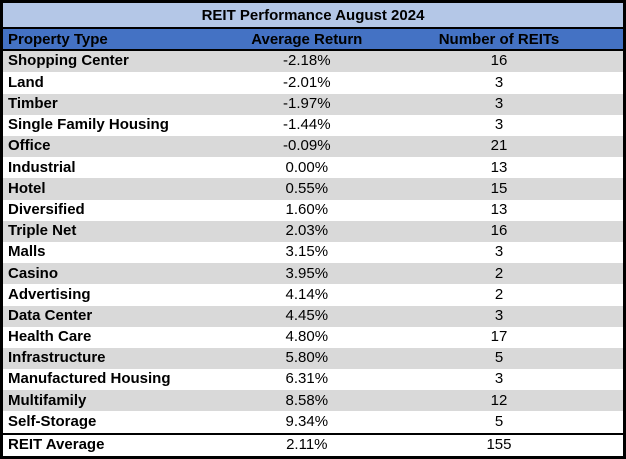  Describe the element at coordinates (307, 294) in the screenshot. I see `average-return-cell: 4.14%` at that location.